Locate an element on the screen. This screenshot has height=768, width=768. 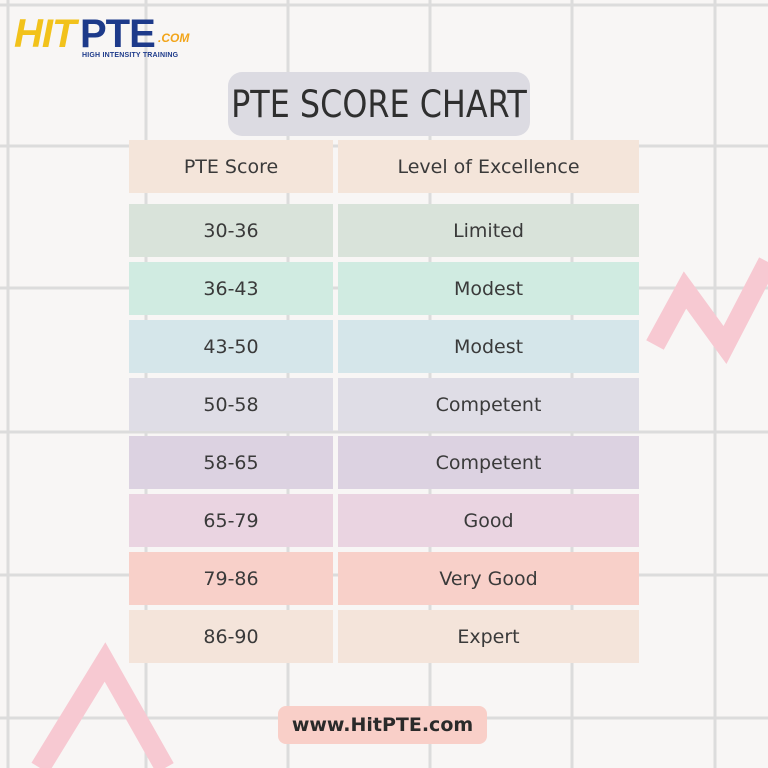
score-cell: 36-43 is located at coordinates (231, 288).